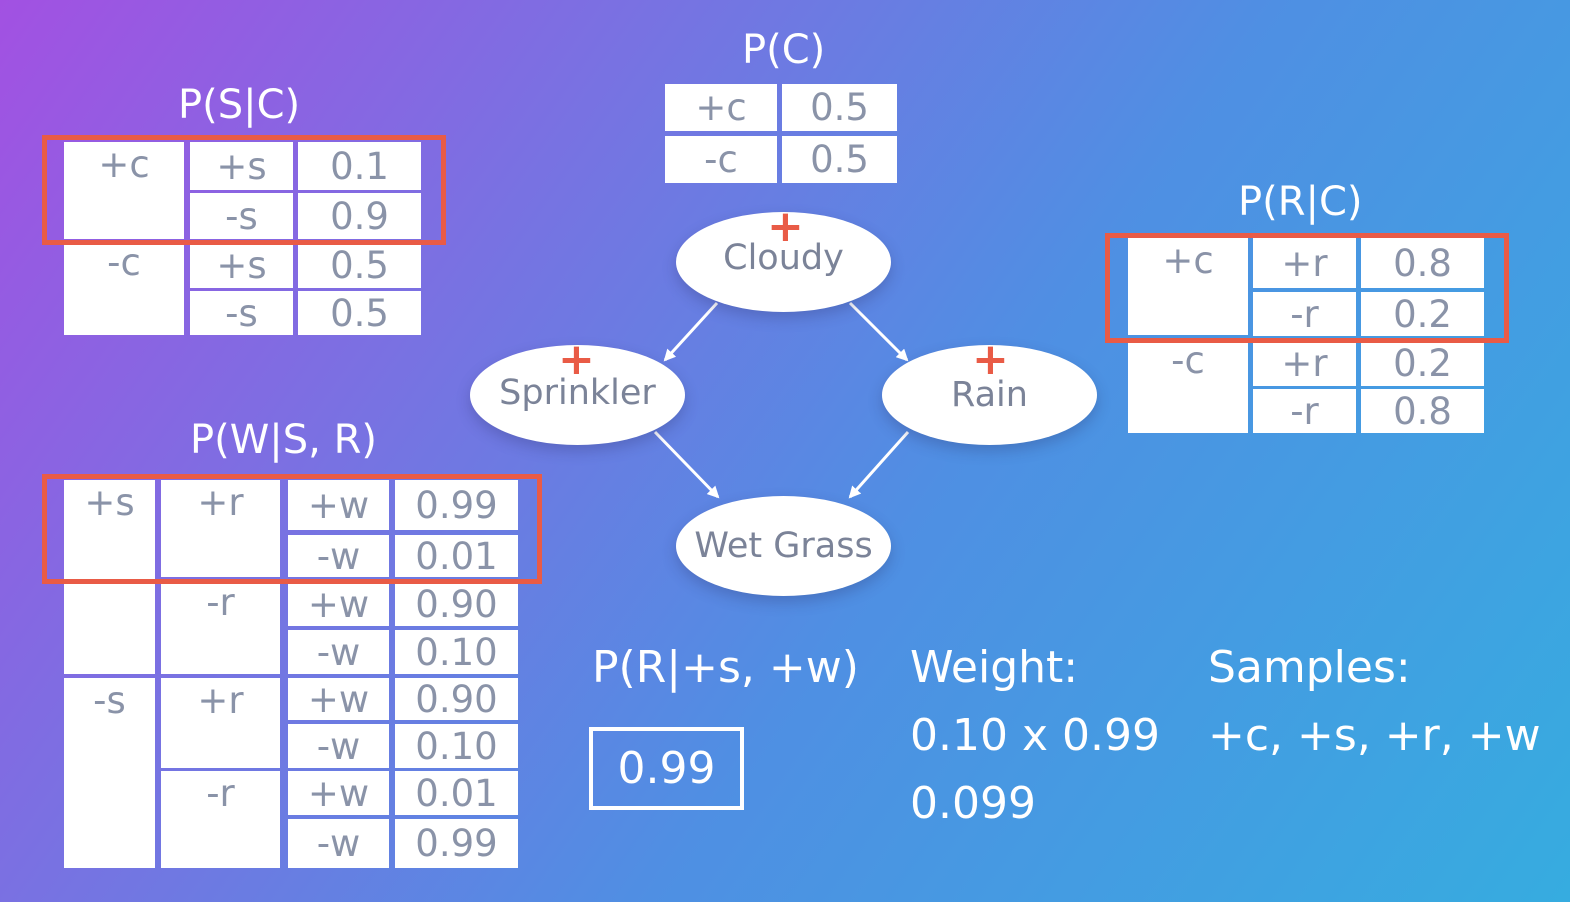 The image size is (1570, 902). What do you see at coordinates (990, 359) in the screenshot?
I see `rain-plus-mark: +` at bounding box center [990, 359].